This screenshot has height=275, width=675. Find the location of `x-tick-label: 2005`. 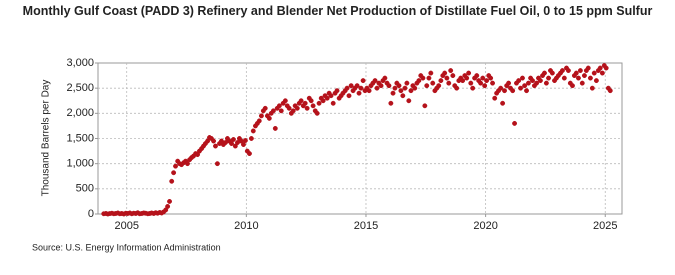

x-tick-label: 2005 is located at coordinates (126, 226).